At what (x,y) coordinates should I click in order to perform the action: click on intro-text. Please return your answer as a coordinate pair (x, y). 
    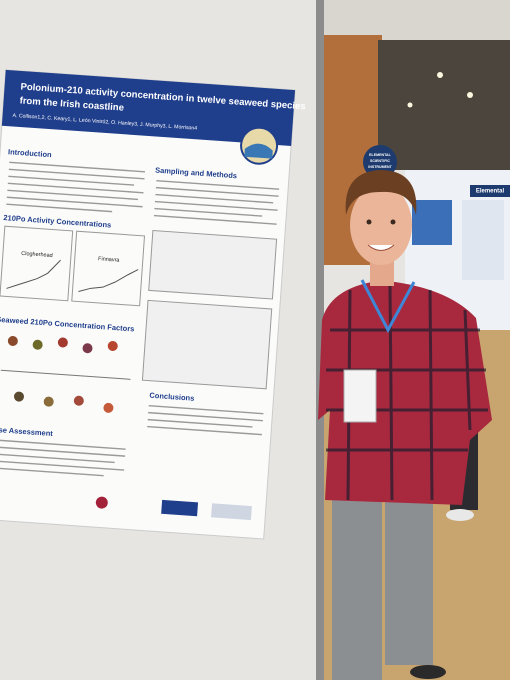
    Looking at the image, I should click on (76, 187).